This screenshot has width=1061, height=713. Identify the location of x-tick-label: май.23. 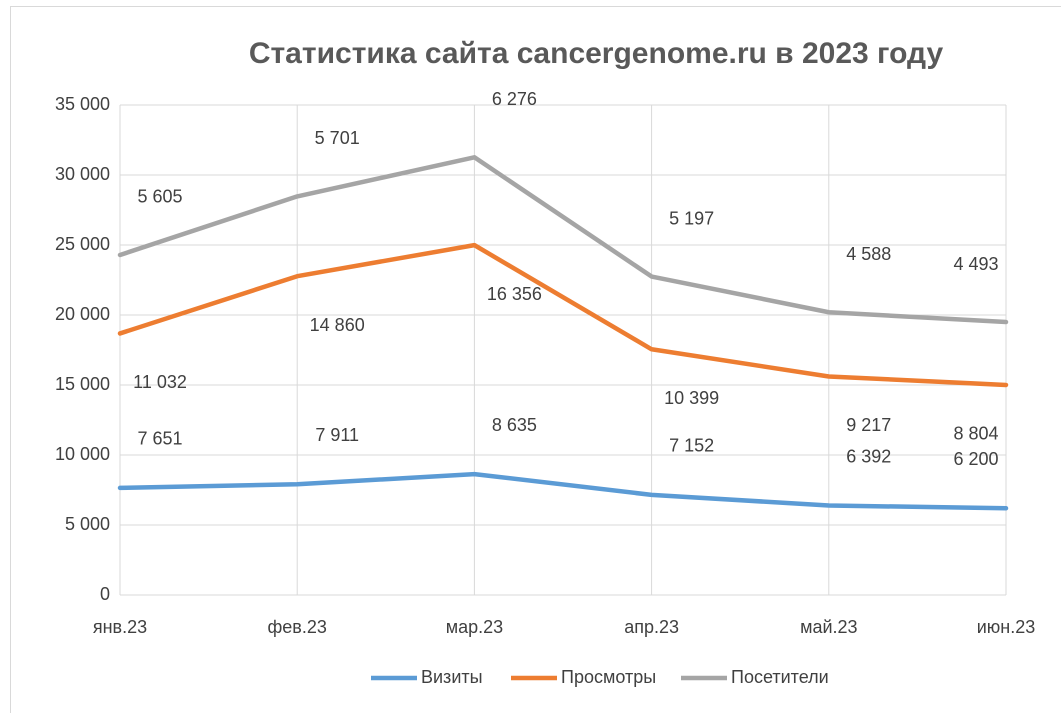
(828, 627).